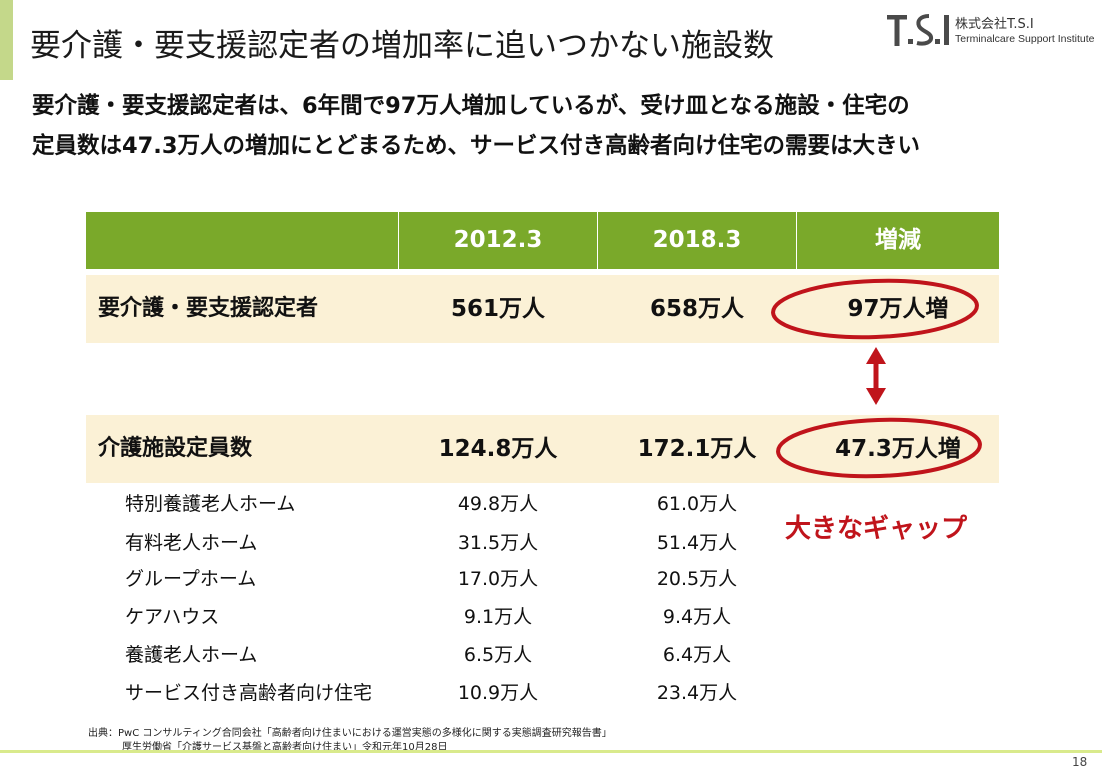 This screenshot has height=769, width=1102. Describe the element at coordinates (994, 24) in the screenshot. I see `logo-company-name: 株式会社T.S.I` at that location.